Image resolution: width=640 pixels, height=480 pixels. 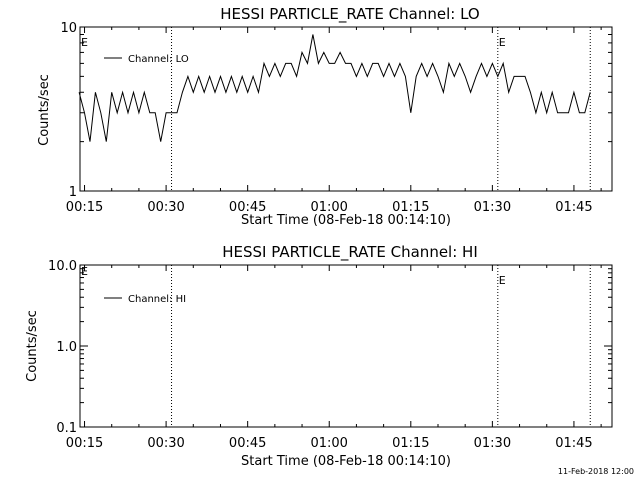 What do you see at coordinates (346, 220) in the screenshot?
I see `panel-lo-xlabel: Start Time (08-Feb-18 00:14:10)` at bounding box center [346, 220].